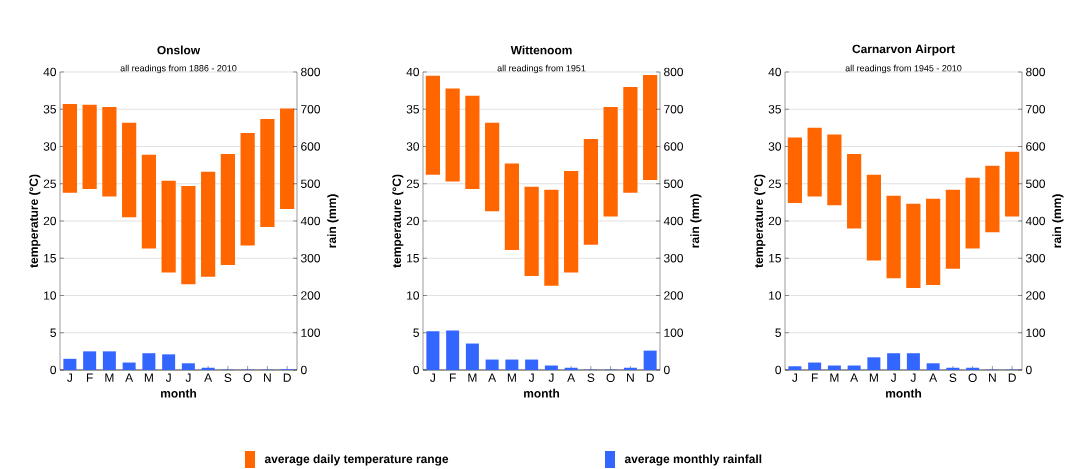 The width and height of the screenshot is (1065, 469). Describe the element at coordinates (903, 50) in the screenshot. I see `chart-title: Carnarvon Airport` at that location.